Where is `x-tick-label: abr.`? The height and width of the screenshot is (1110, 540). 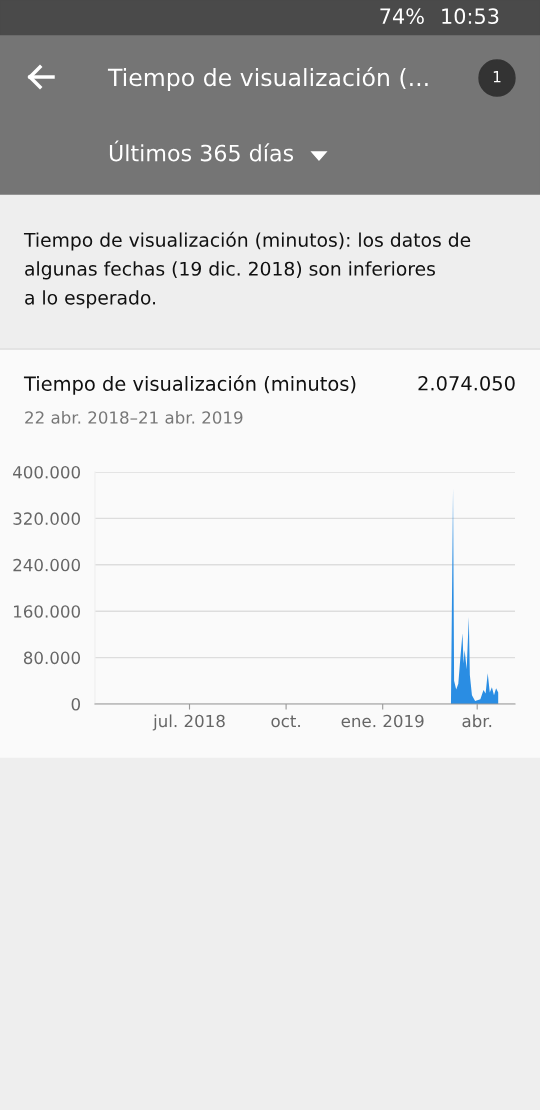
x-tick-label: abr. is located at coordinates (477, 721).